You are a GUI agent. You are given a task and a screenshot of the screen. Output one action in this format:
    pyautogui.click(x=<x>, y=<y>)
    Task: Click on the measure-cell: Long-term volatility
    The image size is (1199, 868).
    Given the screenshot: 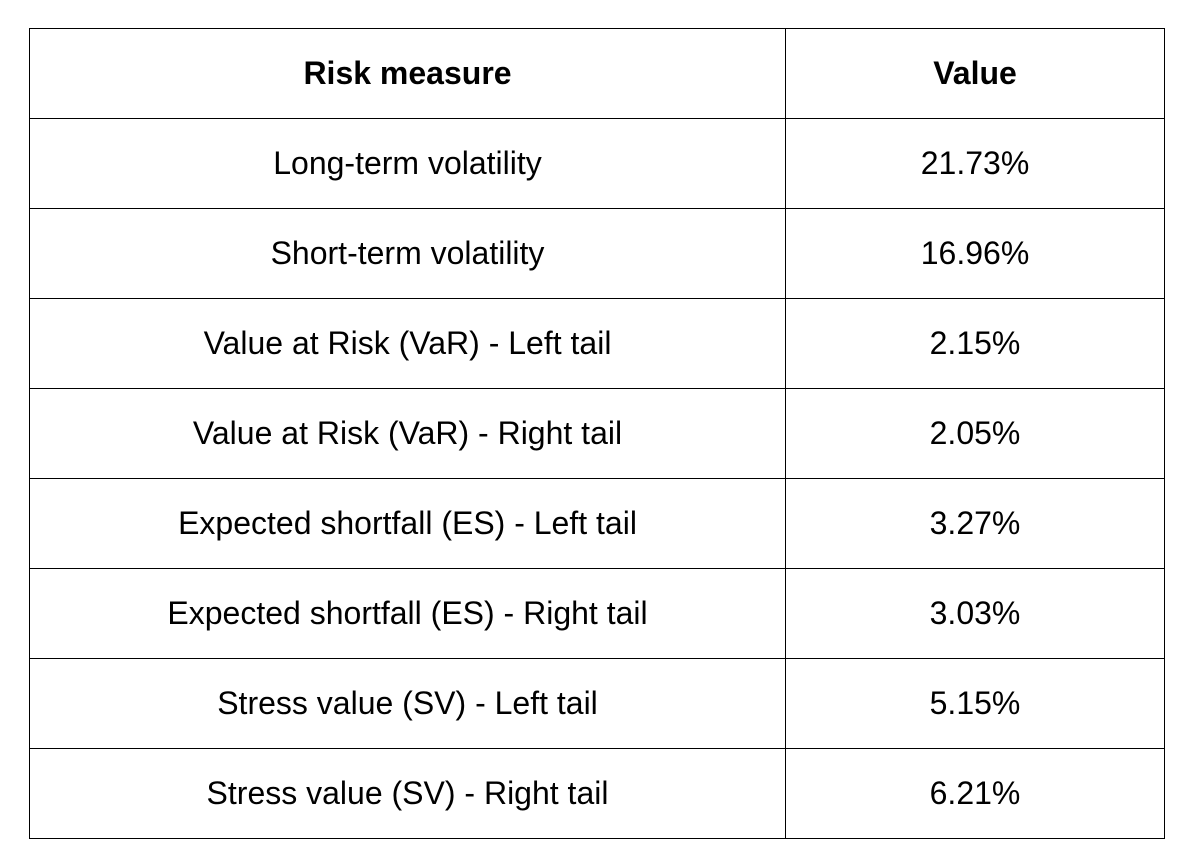 What is the action you would take?
    pyautogui.click(x=407, y=163)
    